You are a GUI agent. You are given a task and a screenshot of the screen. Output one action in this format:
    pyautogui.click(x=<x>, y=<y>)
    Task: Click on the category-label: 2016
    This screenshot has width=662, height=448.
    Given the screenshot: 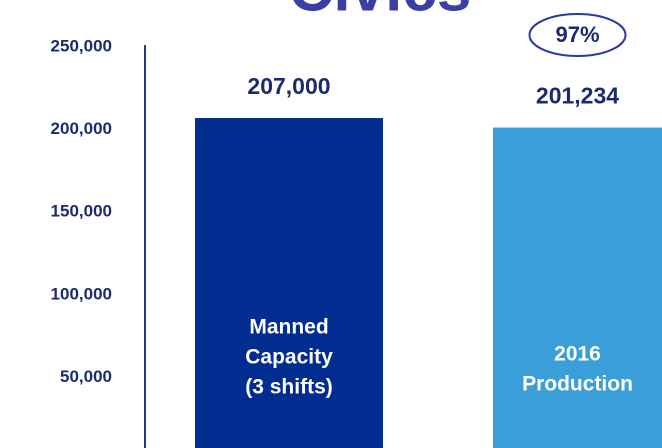 What is the action you would take?
    pyautogui.click(x=577, y=354)
    